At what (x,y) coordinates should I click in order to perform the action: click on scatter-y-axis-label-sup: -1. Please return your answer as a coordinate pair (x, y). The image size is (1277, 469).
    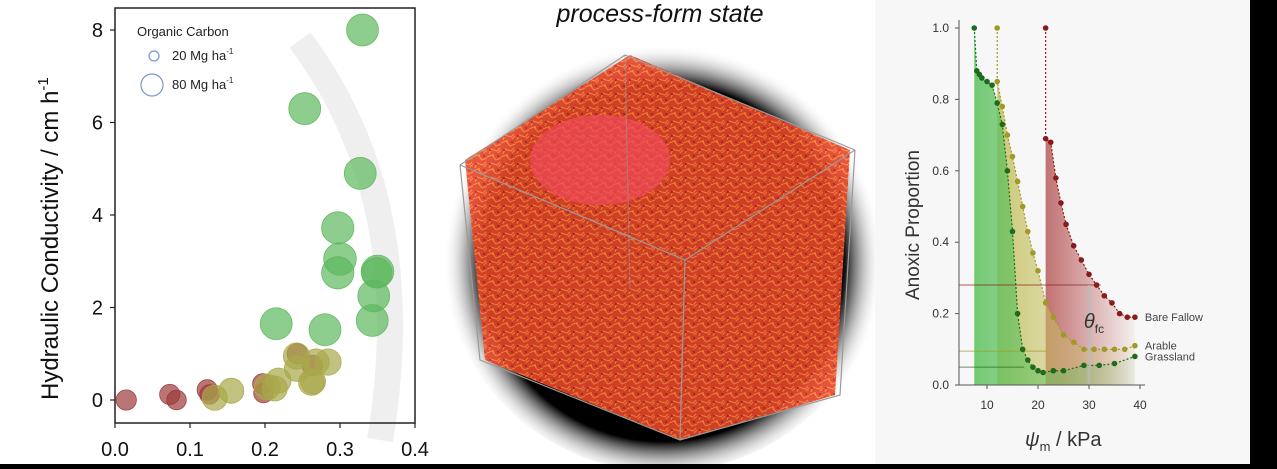
    Looking at the image, I should click on (43, 83).